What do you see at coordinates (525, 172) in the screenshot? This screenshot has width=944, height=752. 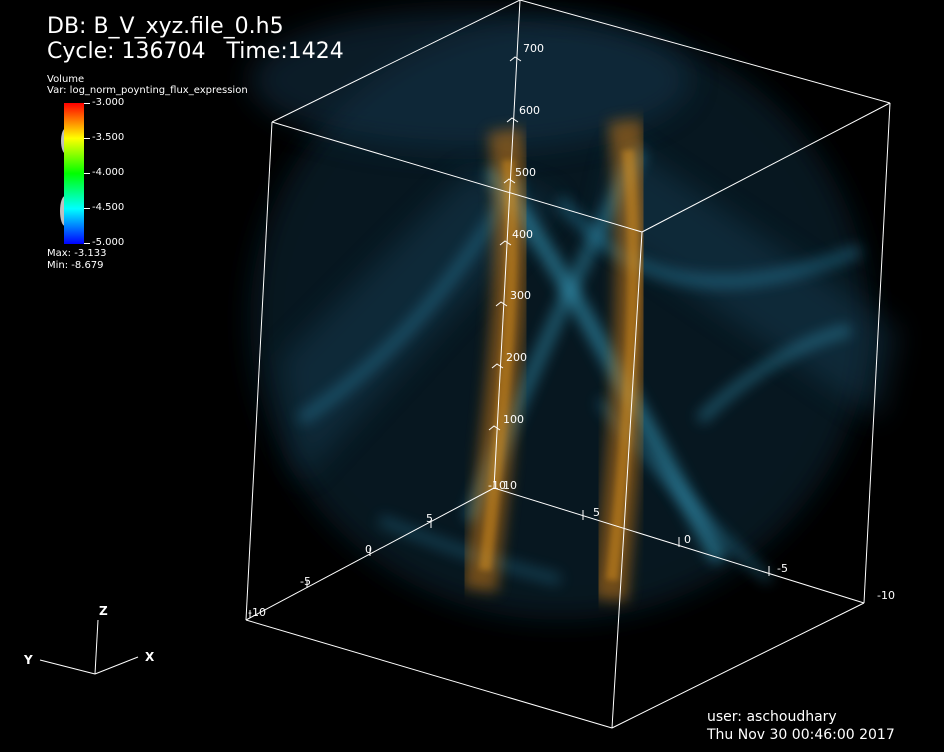 I see `vertical-tick-label: 500` at bounding box center [525, 172].